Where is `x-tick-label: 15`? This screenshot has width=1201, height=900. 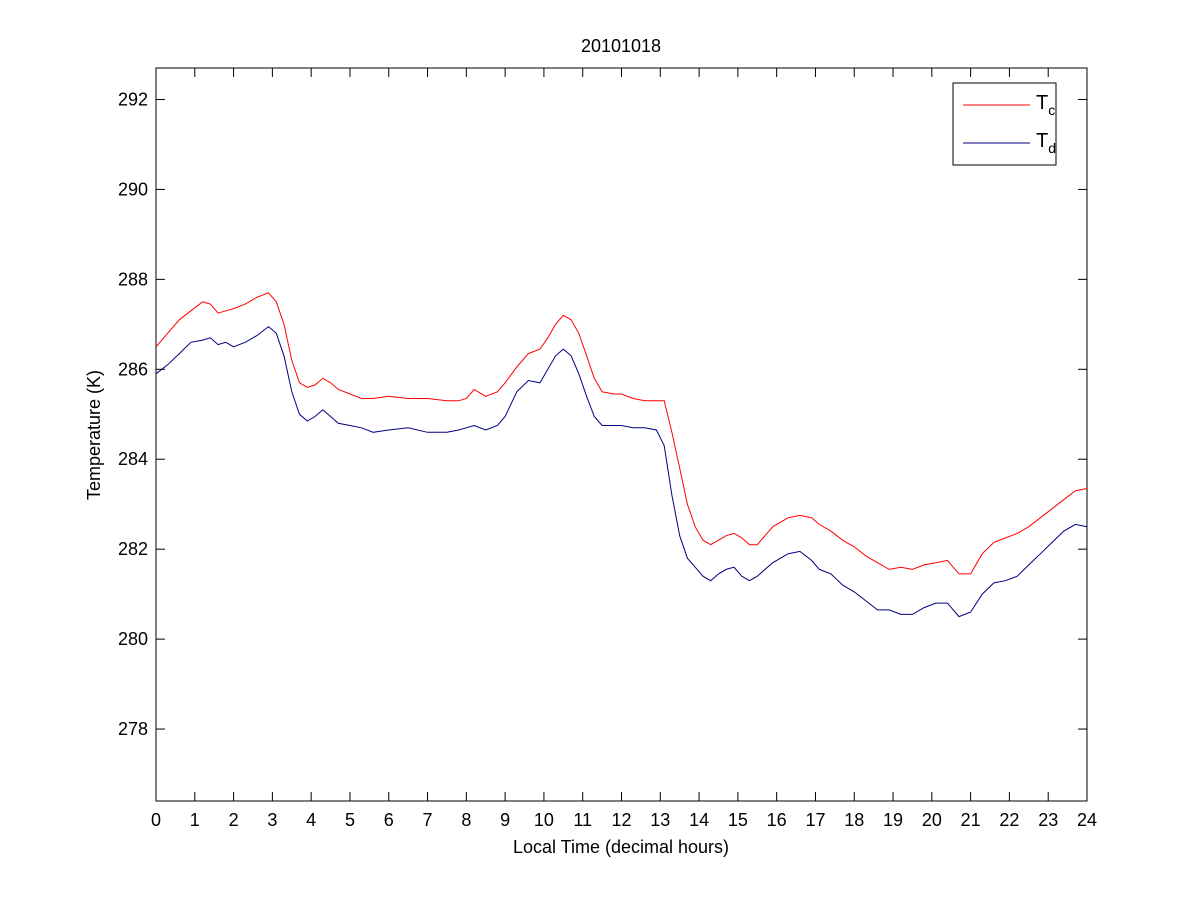
x-tick-label: 15 is located at coordinates (738, 820).